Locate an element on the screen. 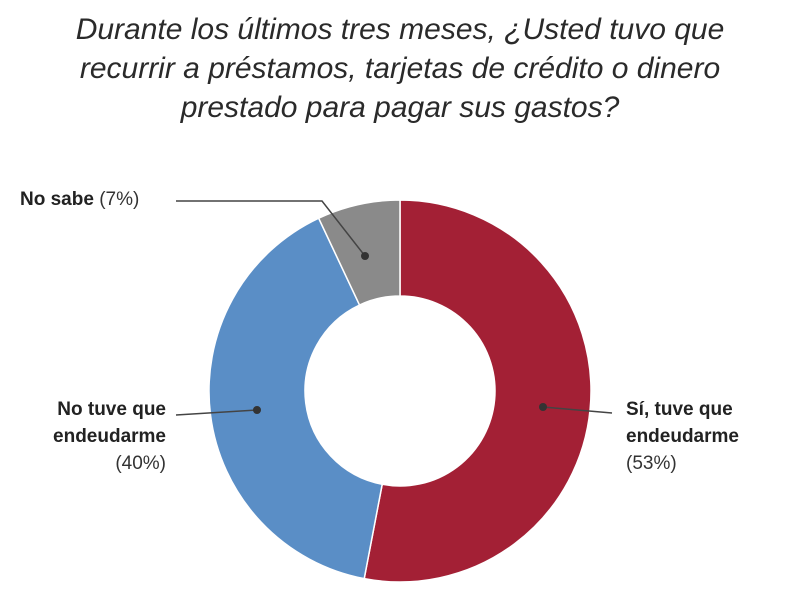 The width and height of the screenshot is (800, 600). slice-label-si-line2: endeudarme is located at coordinates (682, 436).